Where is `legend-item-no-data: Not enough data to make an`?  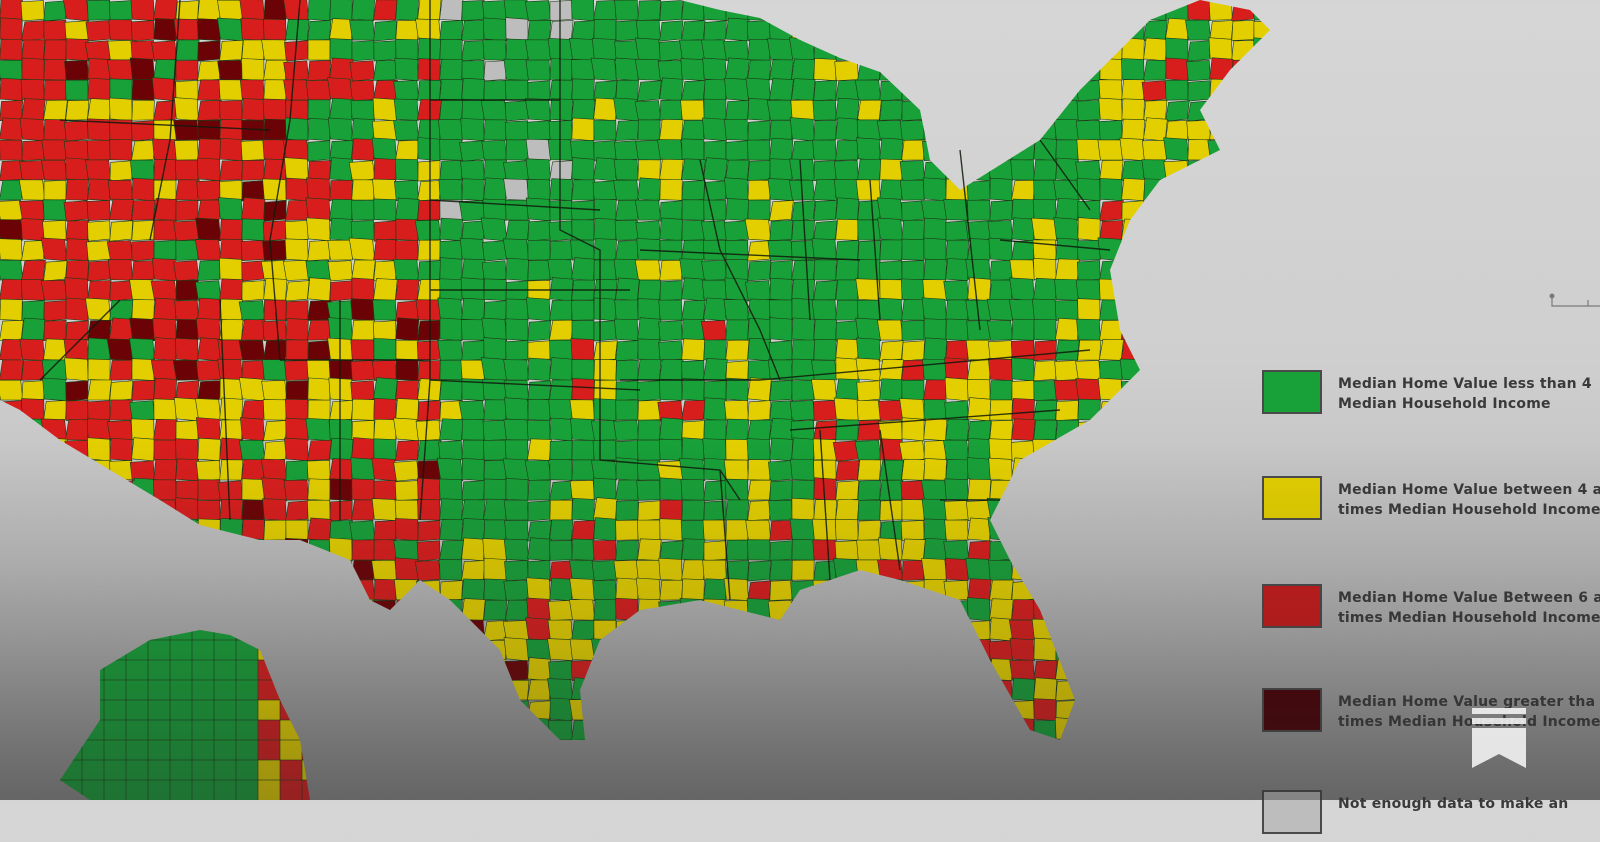 legend-item-no-data: Not enough data to make an is located at coordinates (1431, 816).